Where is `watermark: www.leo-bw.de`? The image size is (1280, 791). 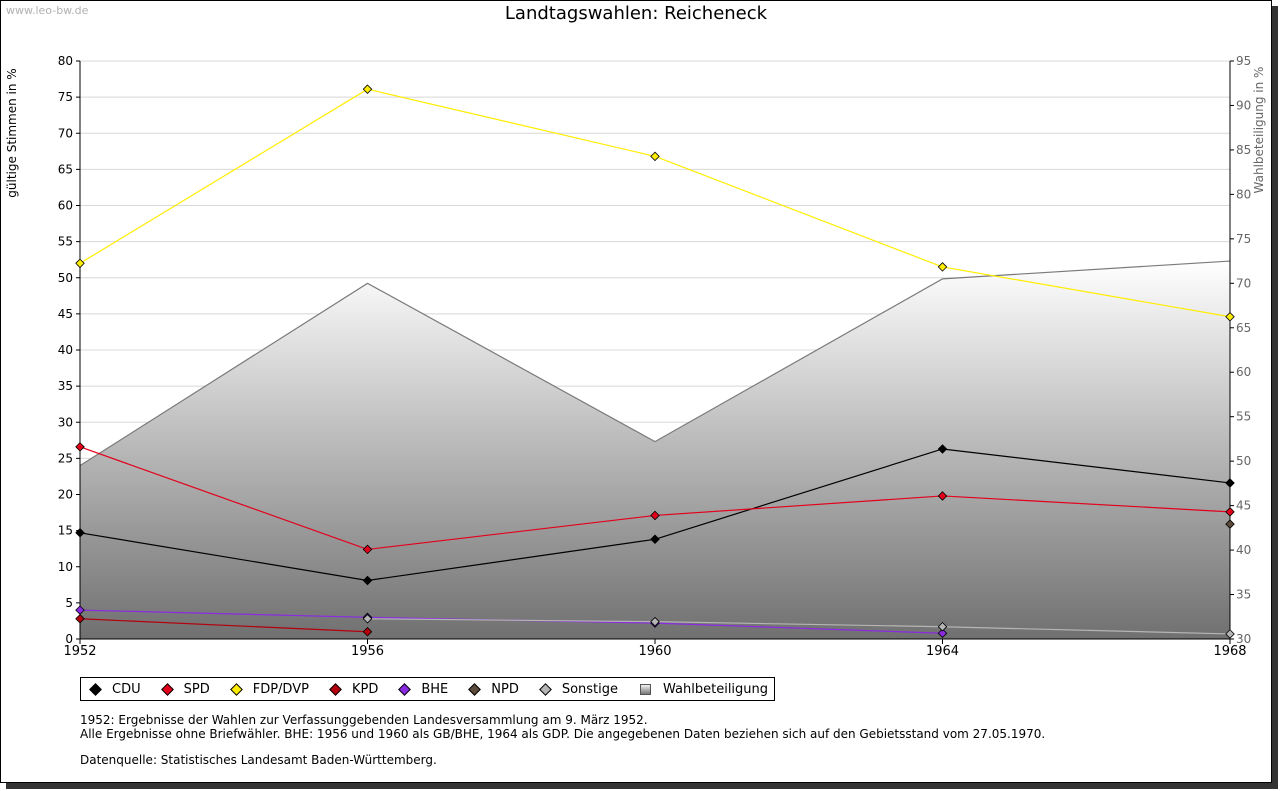 watermark: www.leo-bw.de is located at coordinates (47, 10).